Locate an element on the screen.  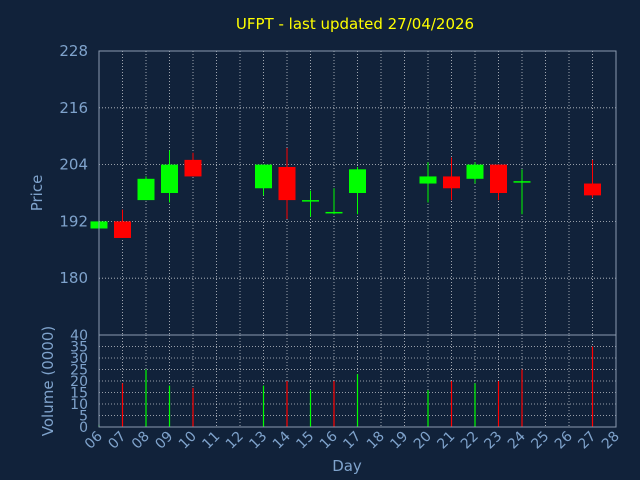
volume-tick-label: 10 is located at coordinates (79, 405).